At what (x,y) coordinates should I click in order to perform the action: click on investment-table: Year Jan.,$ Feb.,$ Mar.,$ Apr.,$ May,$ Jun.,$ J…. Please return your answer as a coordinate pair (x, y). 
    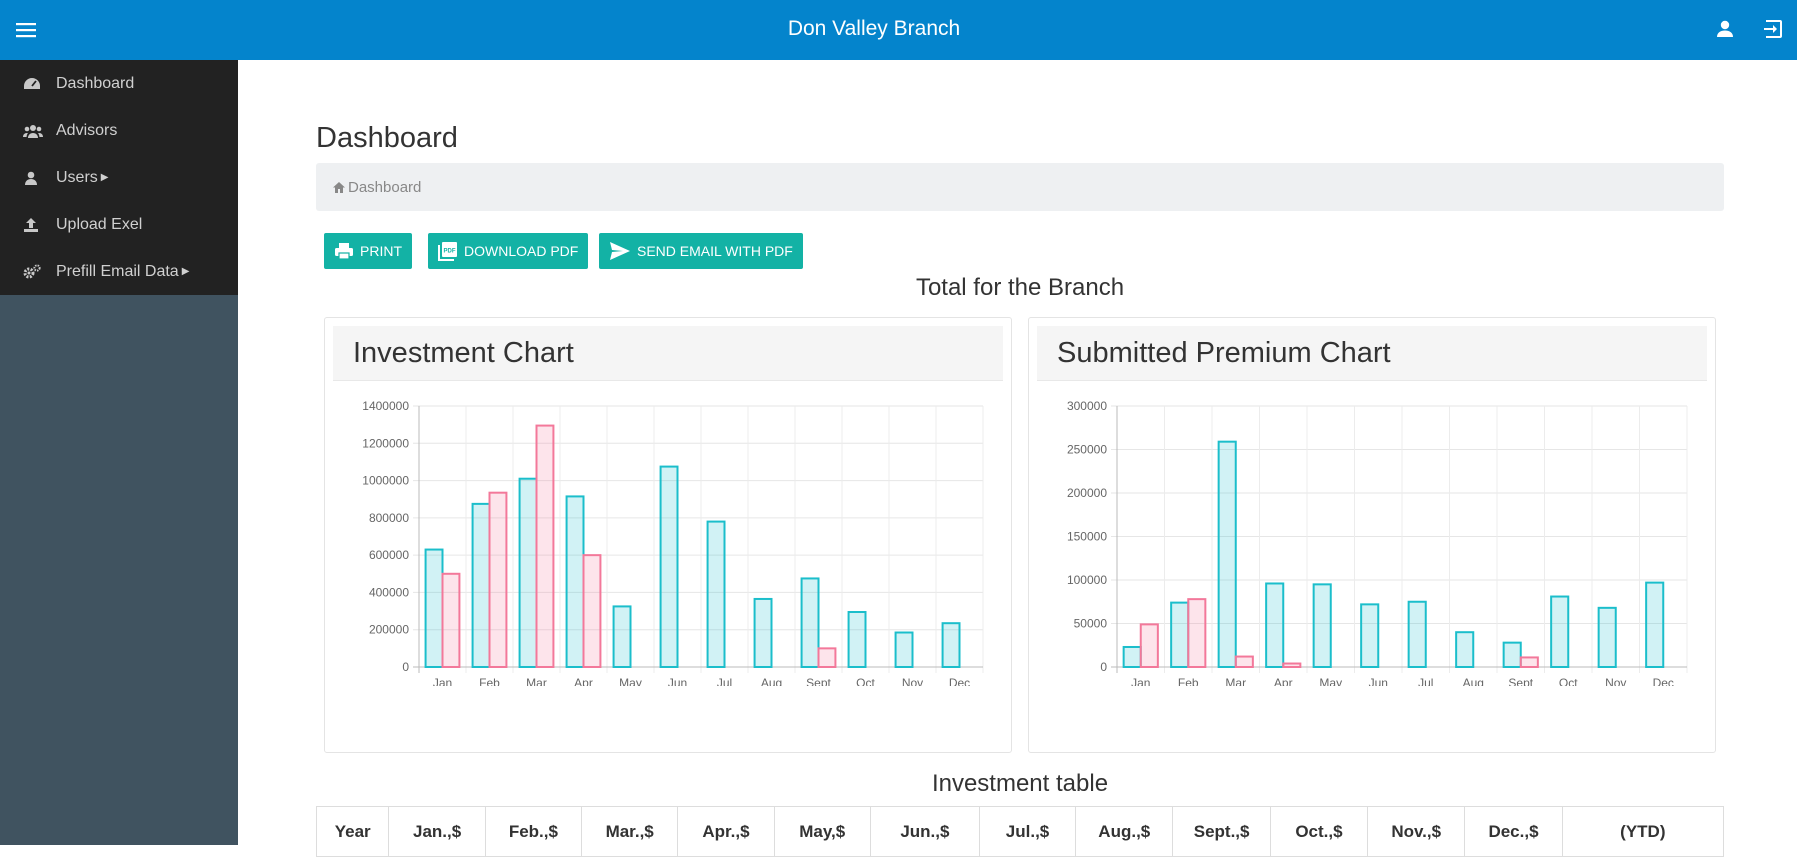
    Looking at the image, I should click on (1020, 831).